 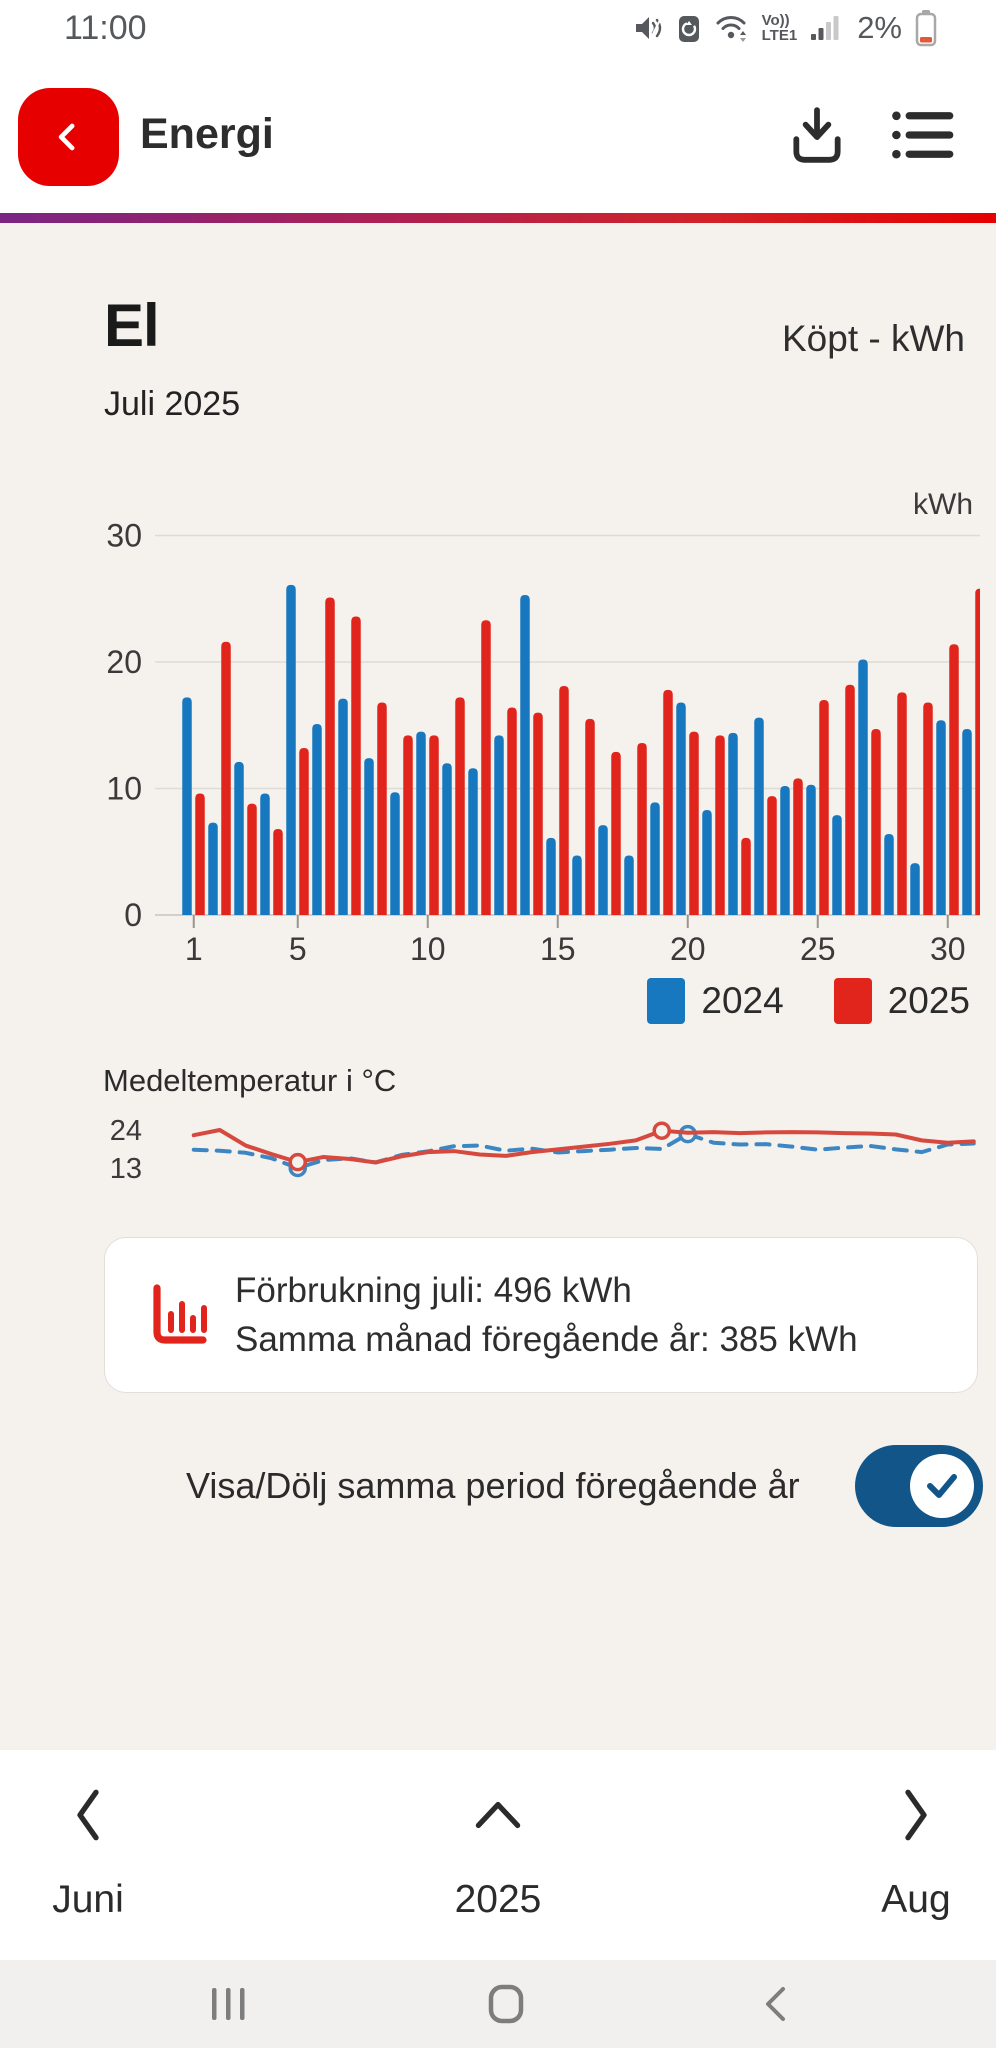 I want to click on android-navigation-bar, so click(x=498, y=2004).